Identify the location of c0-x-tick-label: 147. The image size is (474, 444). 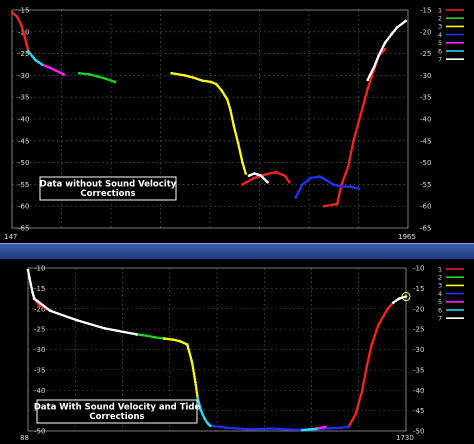
(10, 237).